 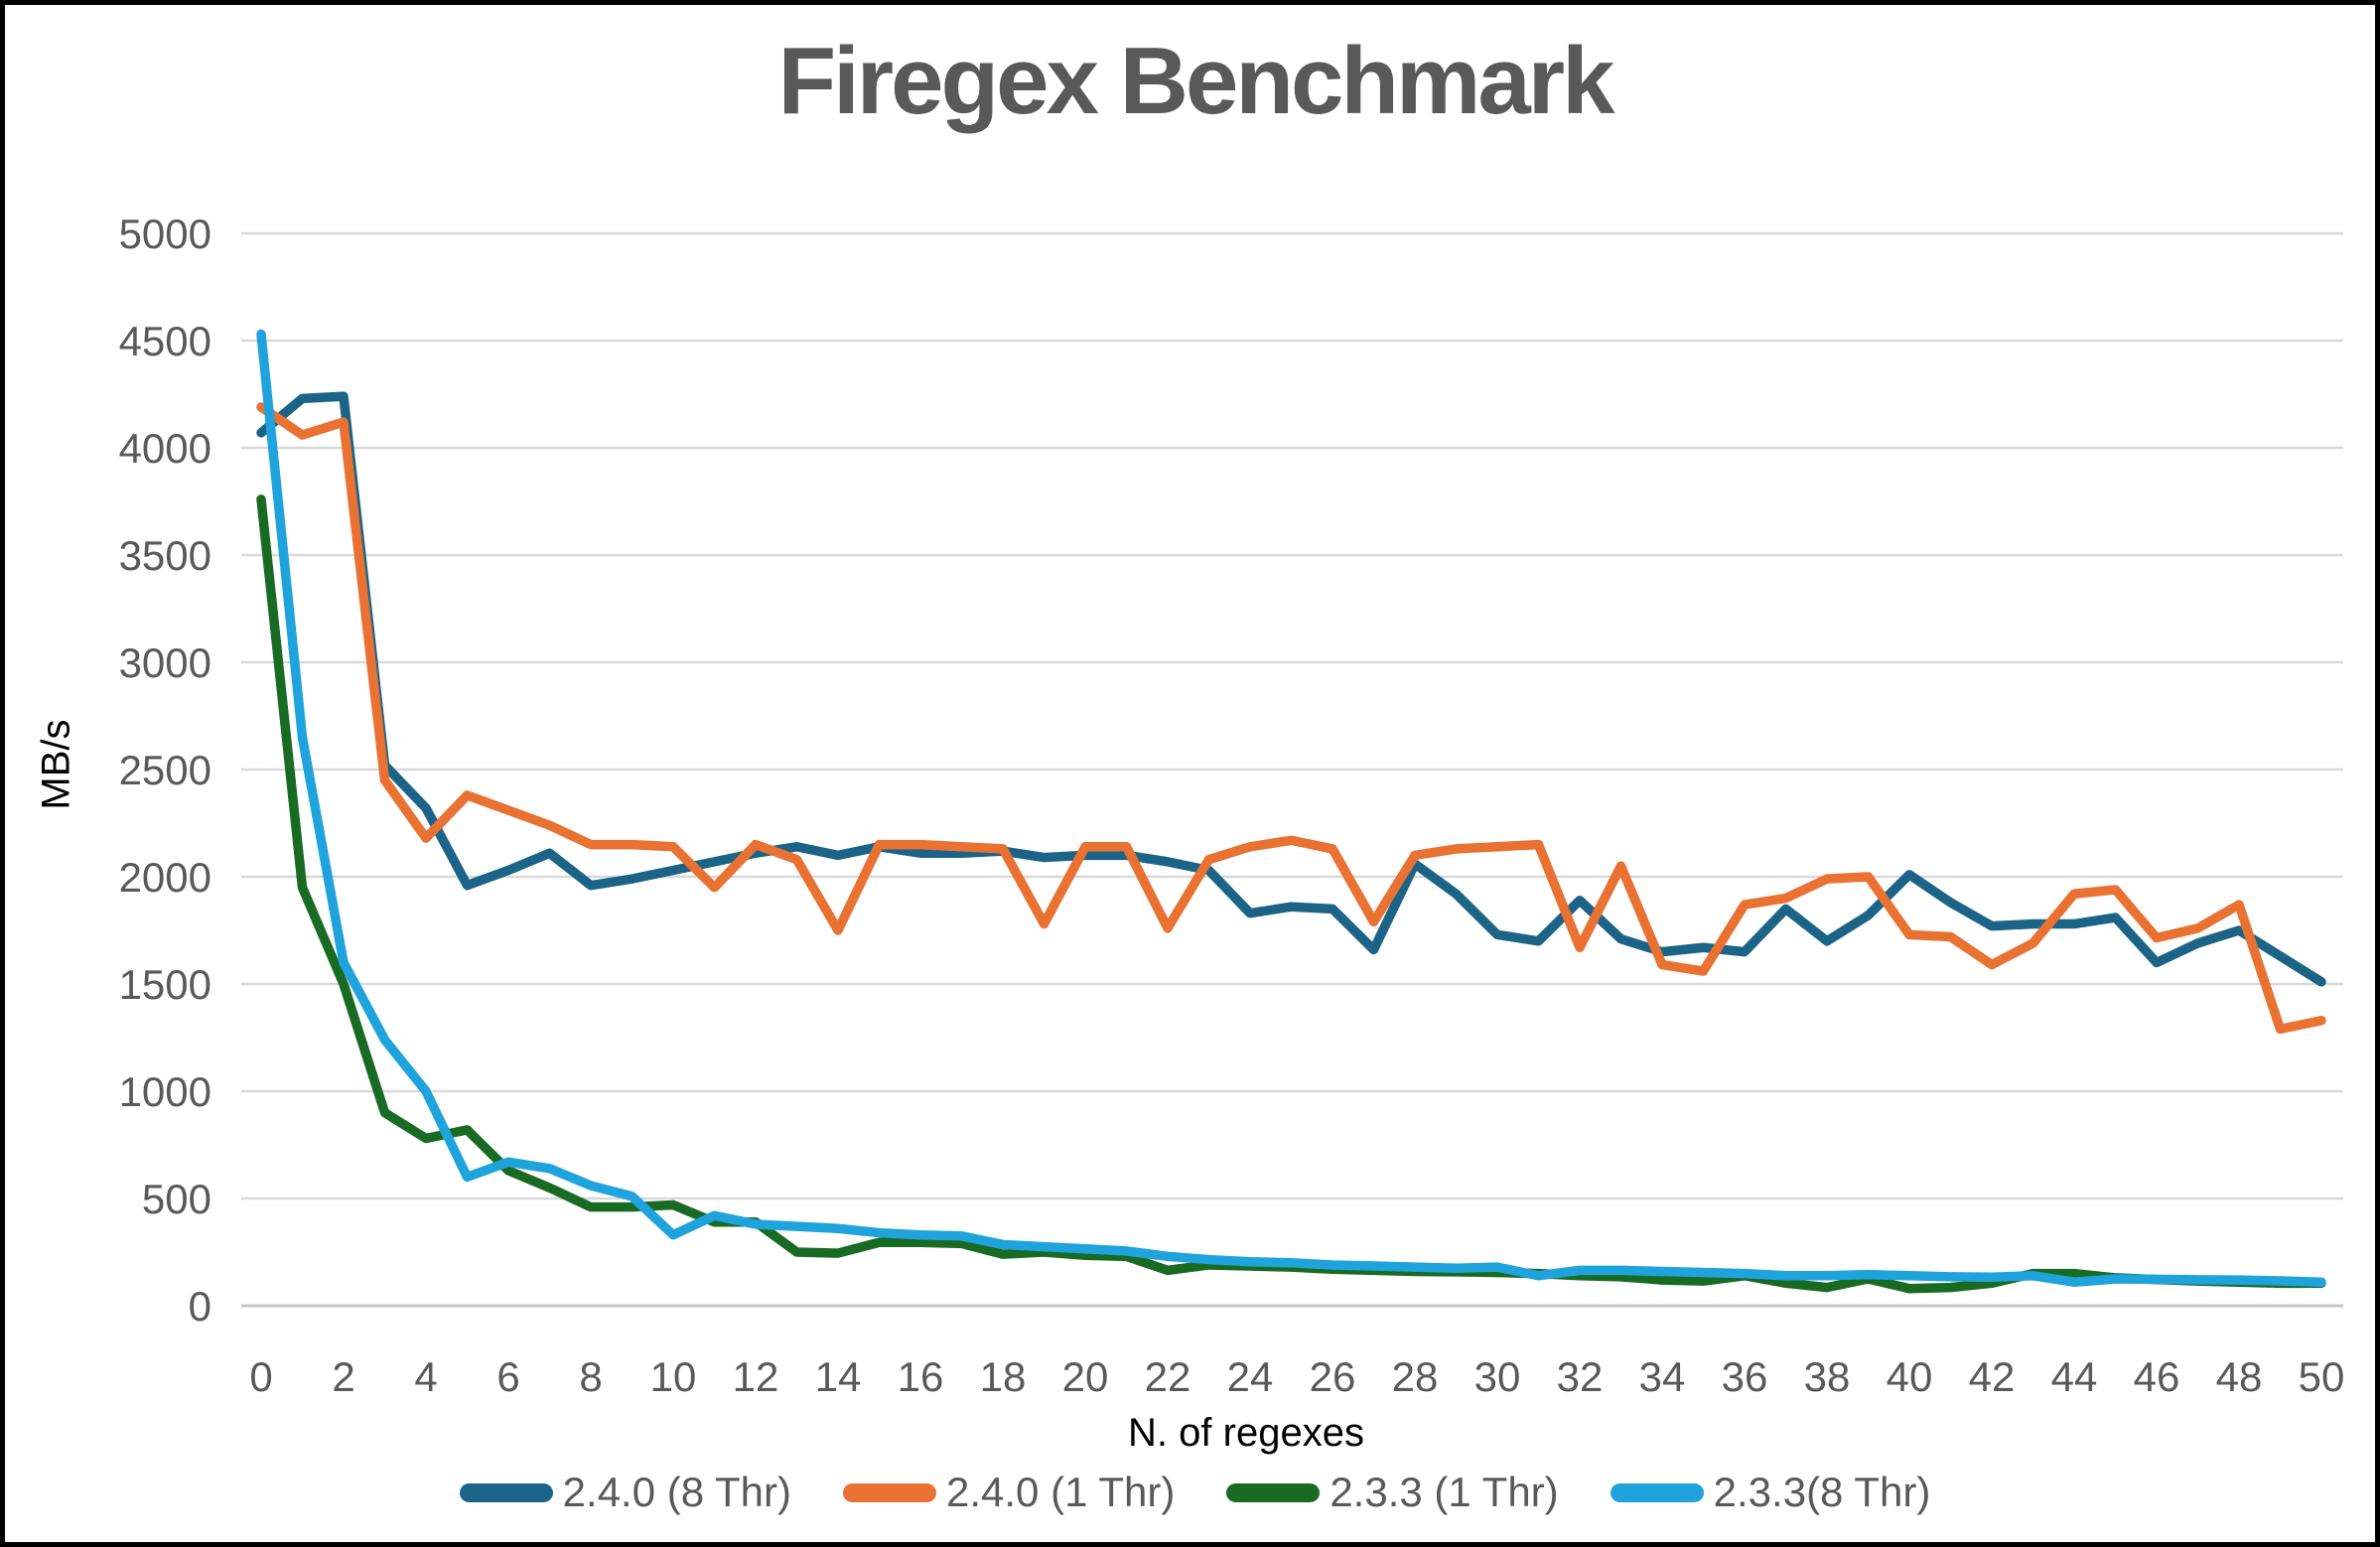 I want to click on x-tick-label: 50, so click(x=2322, y=1376).